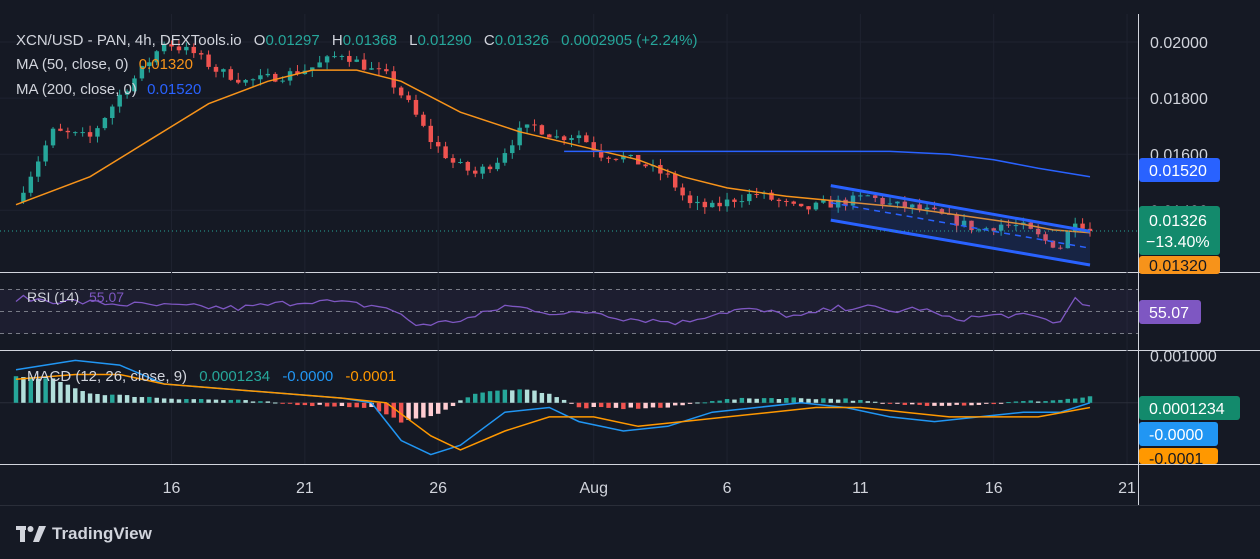  I want to click on ma50-legend: MA (50, close, 0) 0.01320, so click(104, 64).